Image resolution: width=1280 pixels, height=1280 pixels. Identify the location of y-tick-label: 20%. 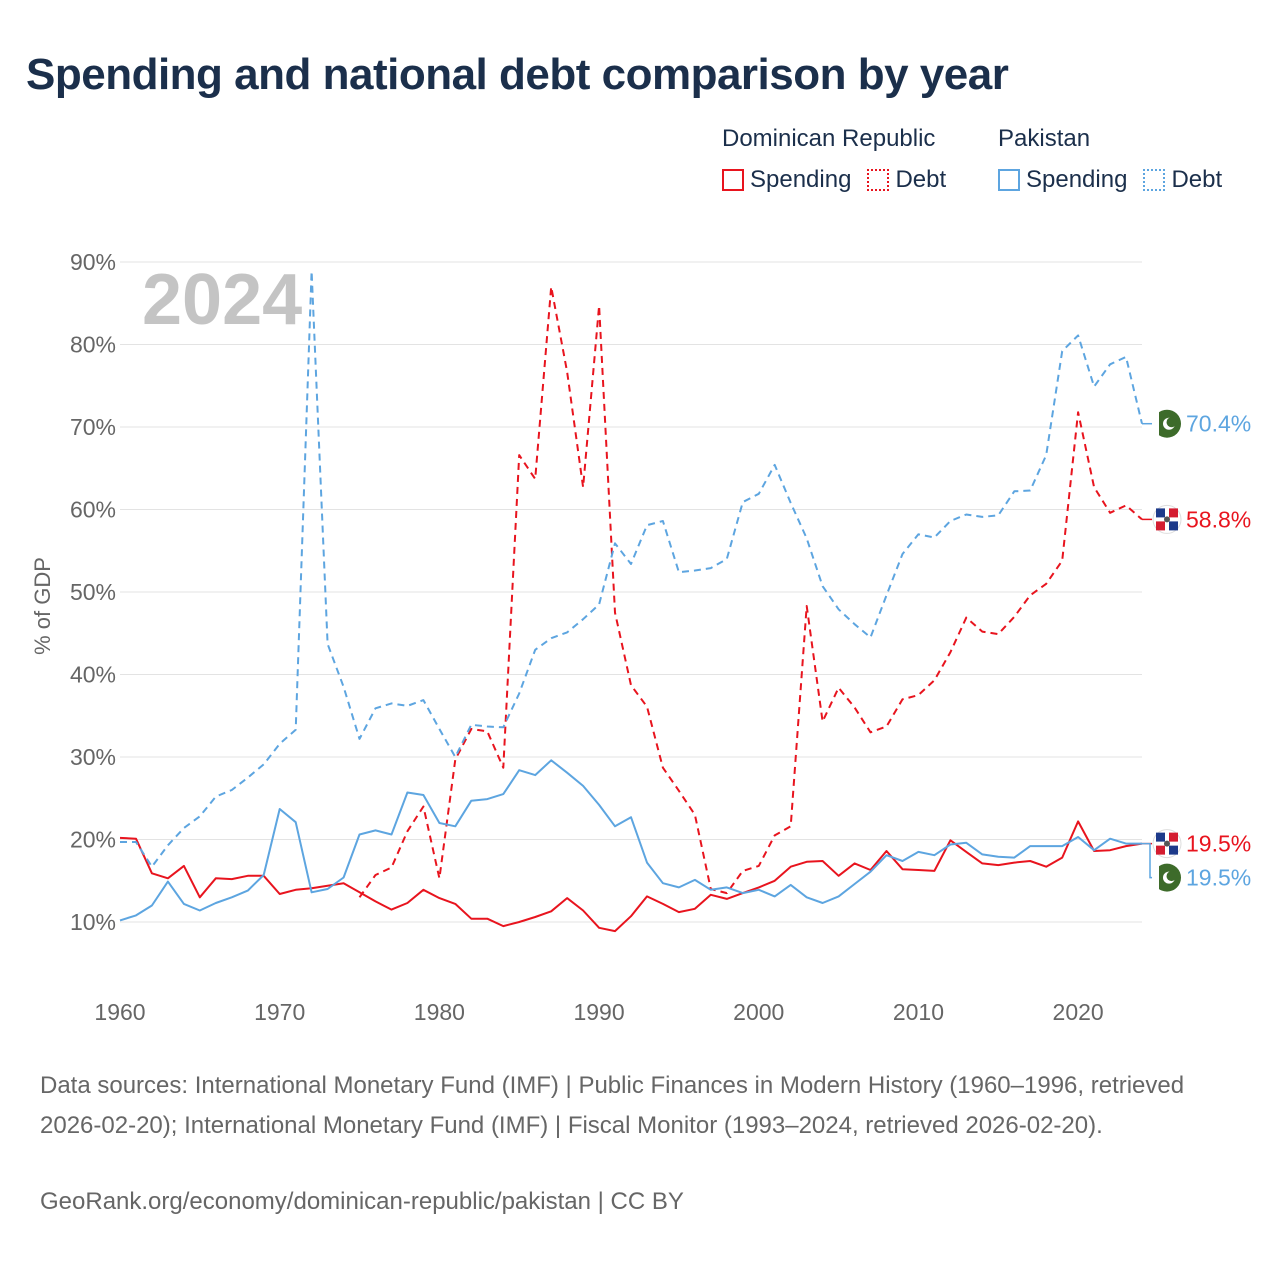
(93, 840).